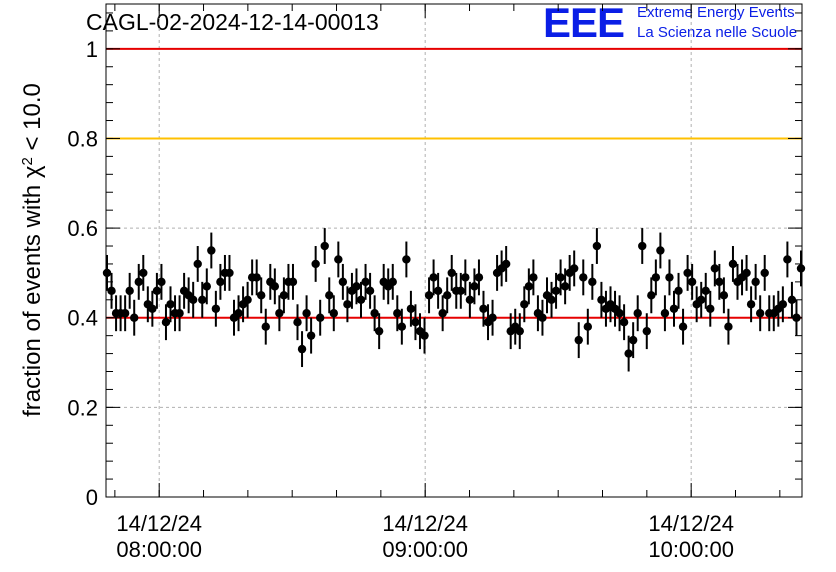  I want to click on x-tick-time-label: 10:00:00, so click(691, 549).